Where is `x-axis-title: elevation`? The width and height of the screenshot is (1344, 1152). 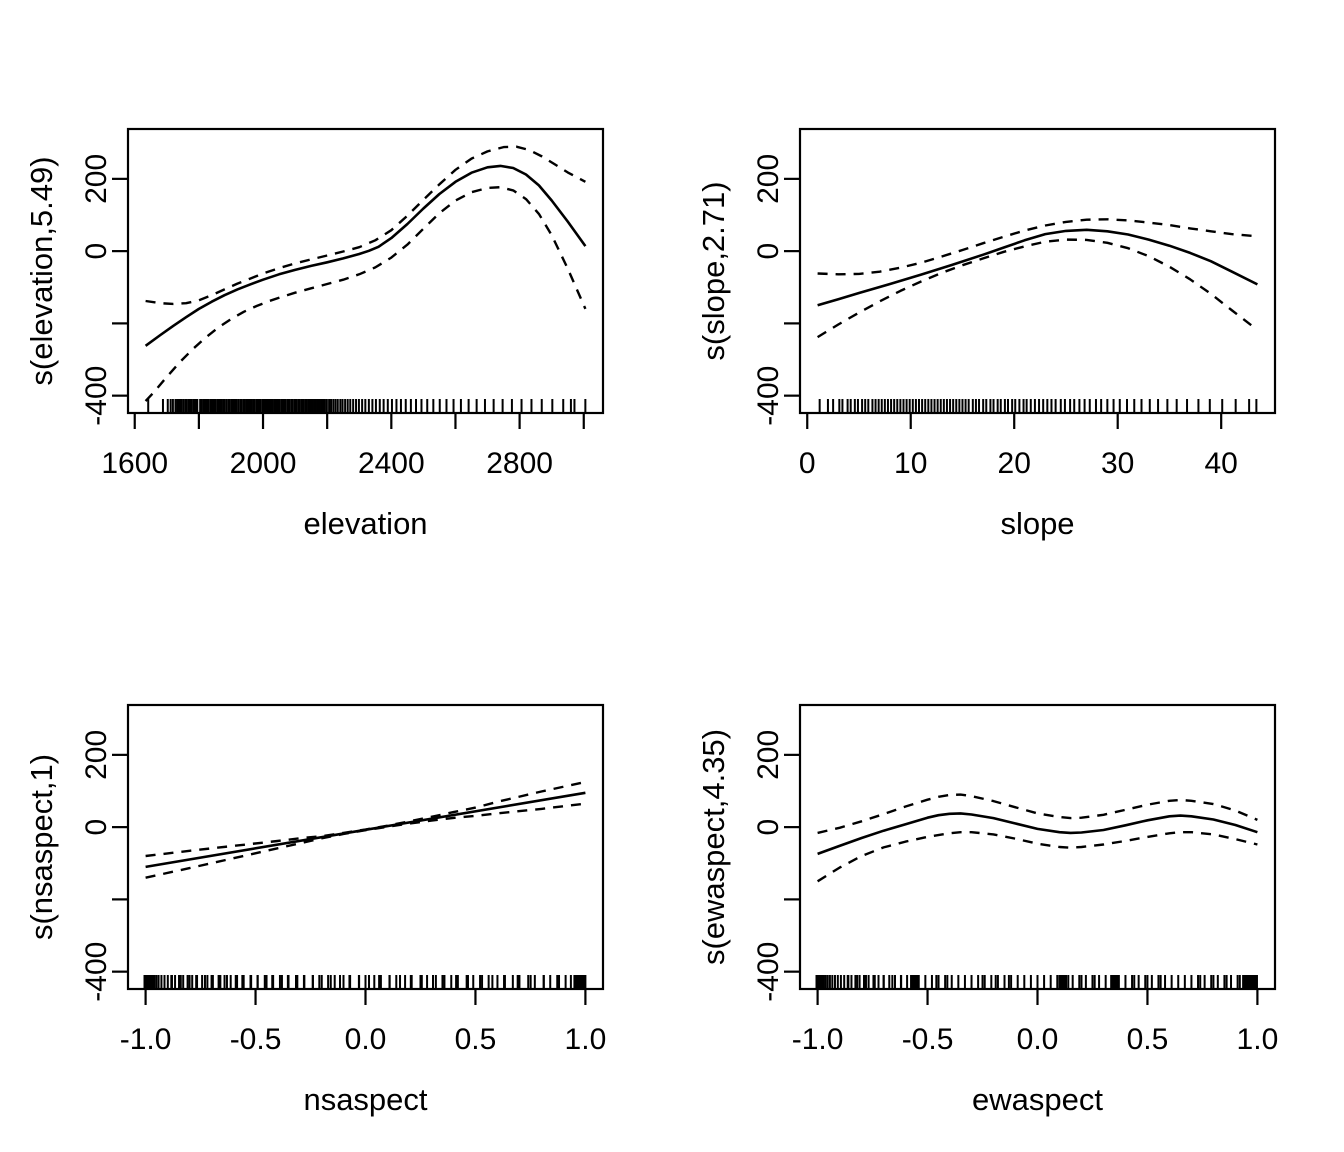
x-axis-title: elevation is located at coordinates (365, 523).